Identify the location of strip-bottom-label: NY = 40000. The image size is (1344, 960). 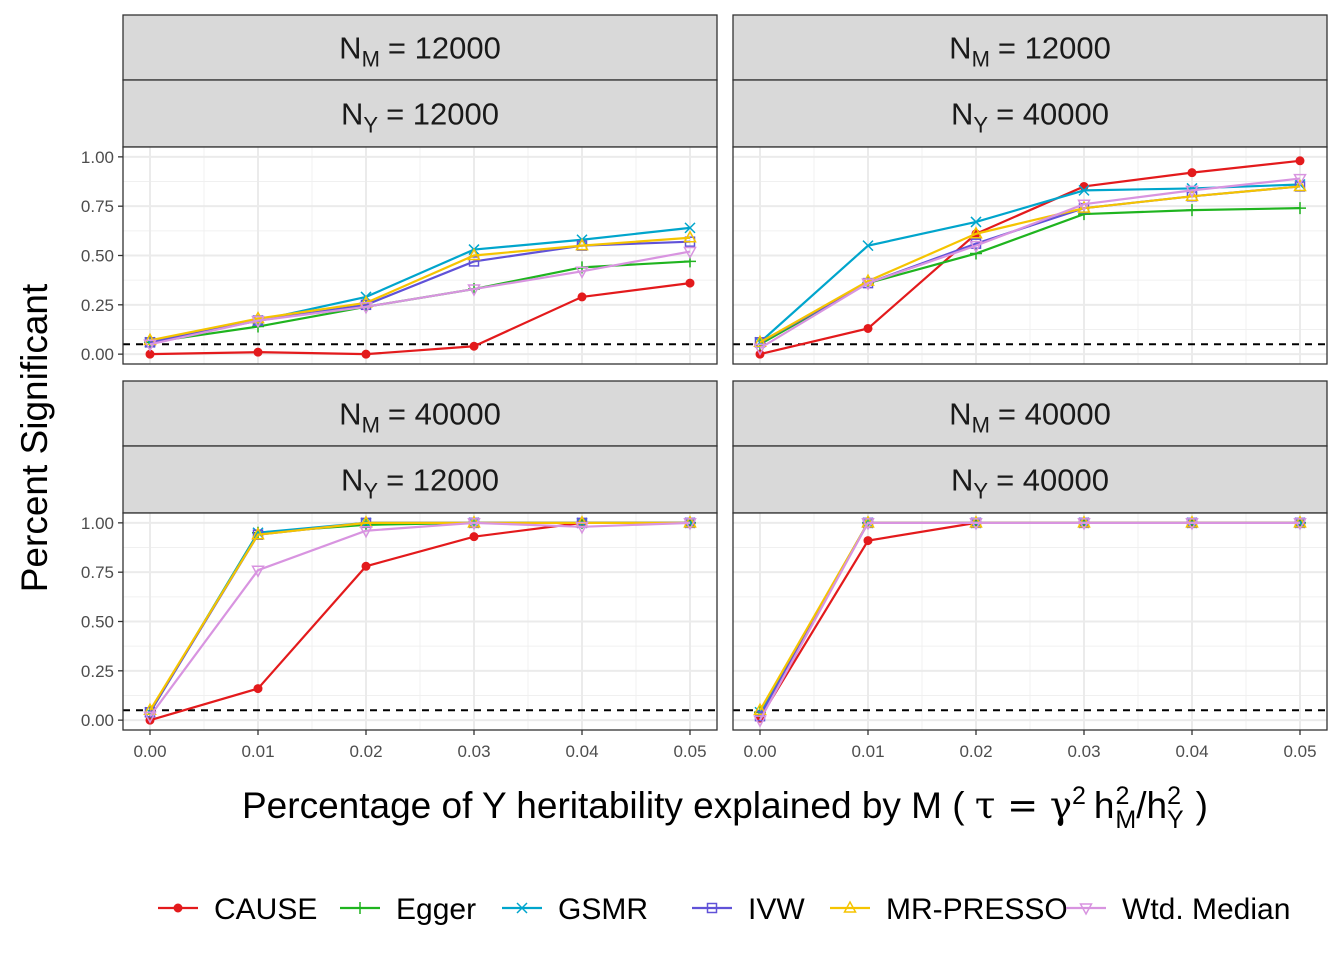
(1030, 483).